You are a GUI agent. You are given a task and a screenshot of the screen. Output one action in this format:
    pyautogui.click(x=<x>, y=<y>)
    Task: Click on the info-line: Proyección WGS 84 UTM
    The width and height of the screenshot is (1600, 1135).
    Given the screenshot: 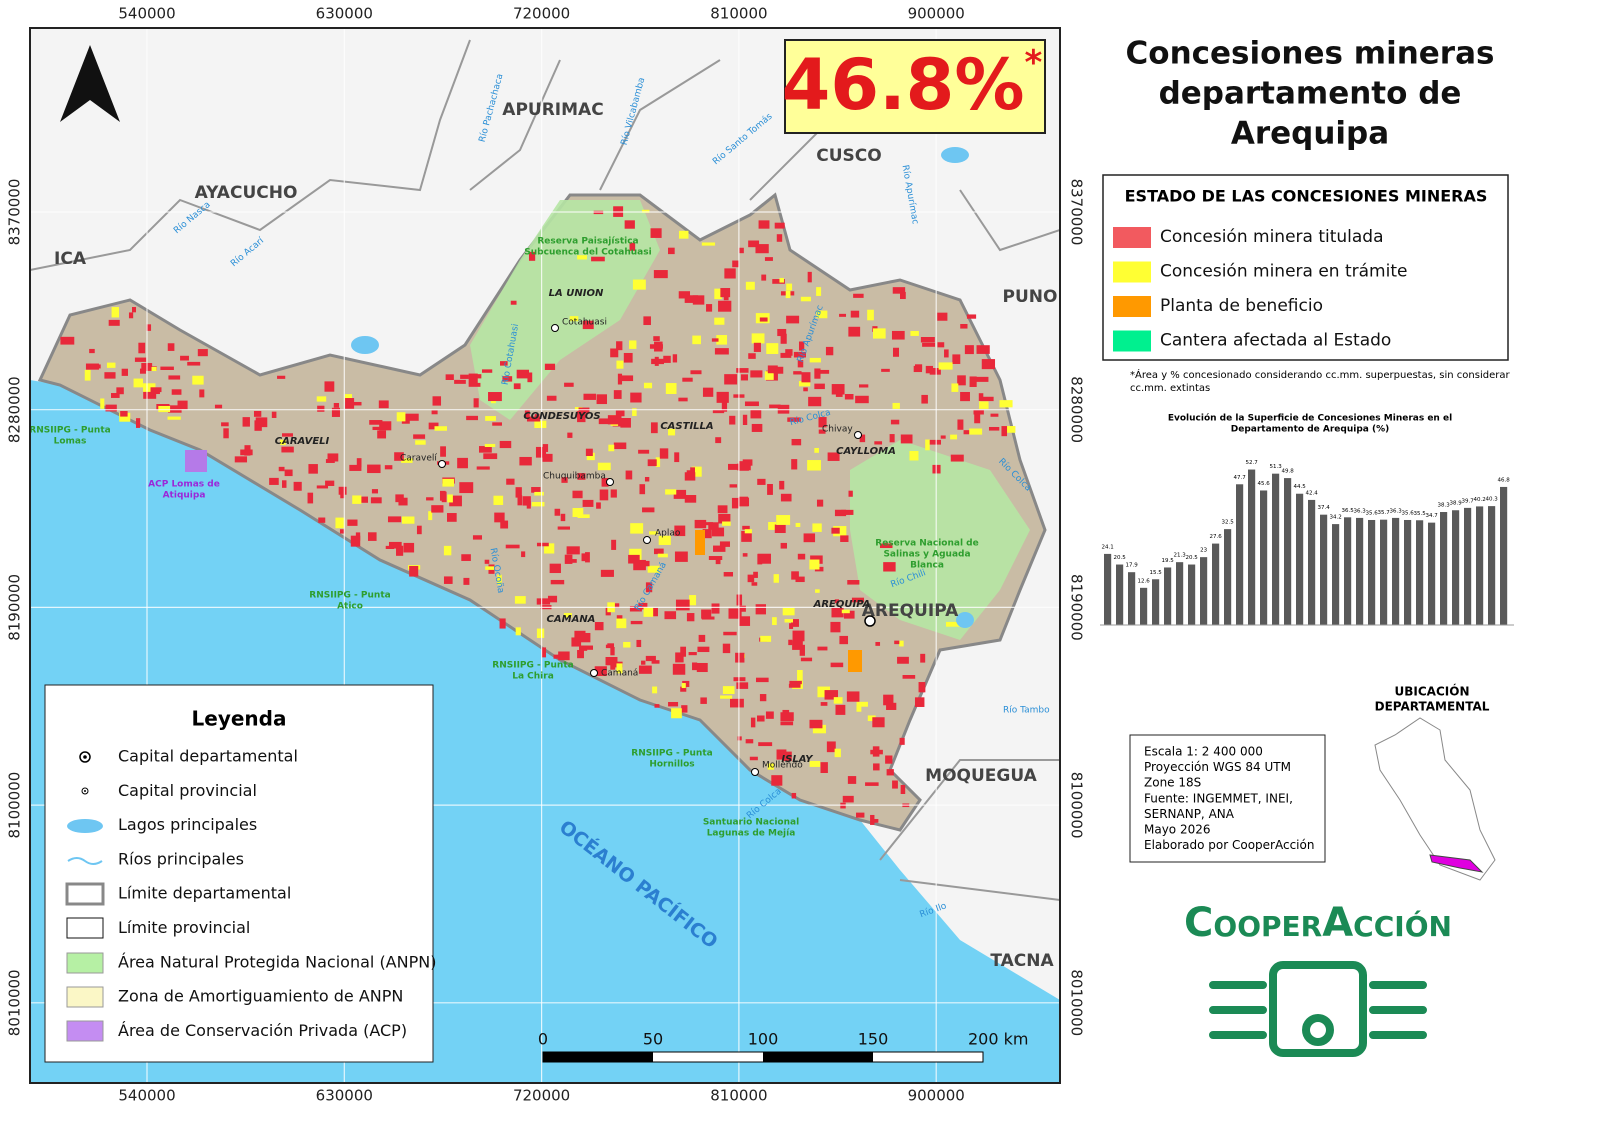 What is the action you would take?
    pyautogui.click(x=1217, y=767)
    